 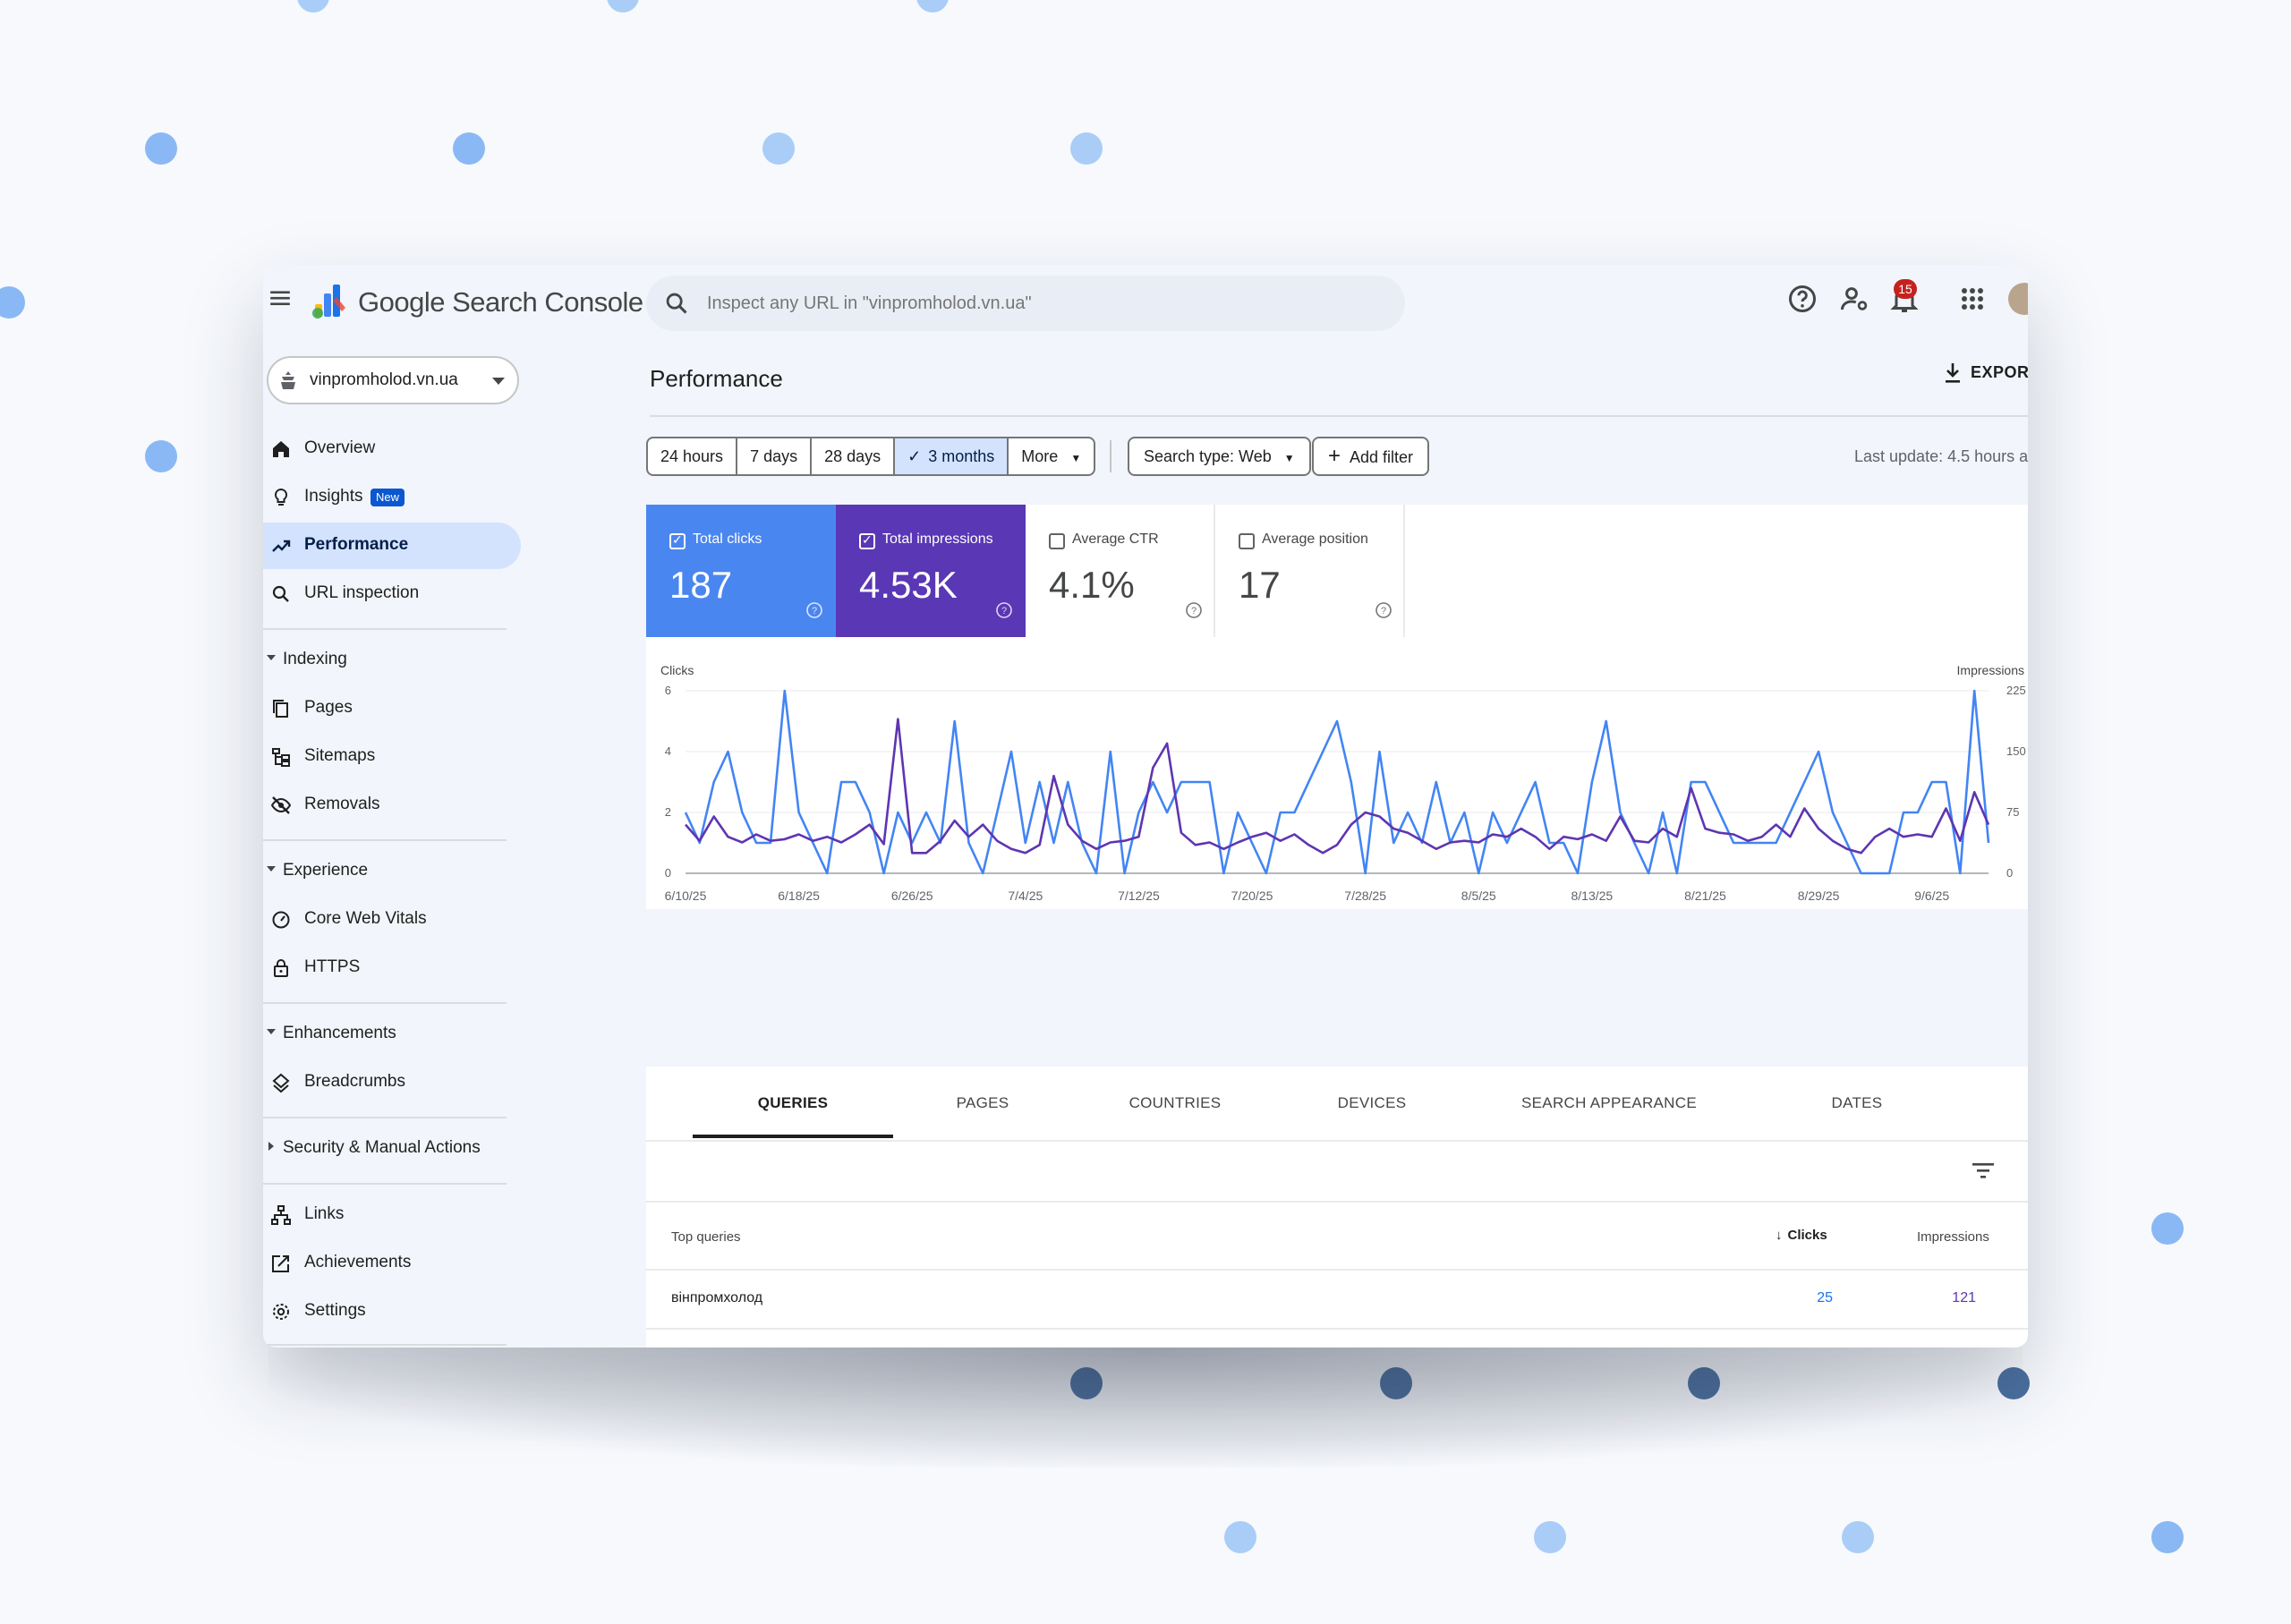 I want to click on sidebar-item-label: HTTPS, so click(x=332, y=966).